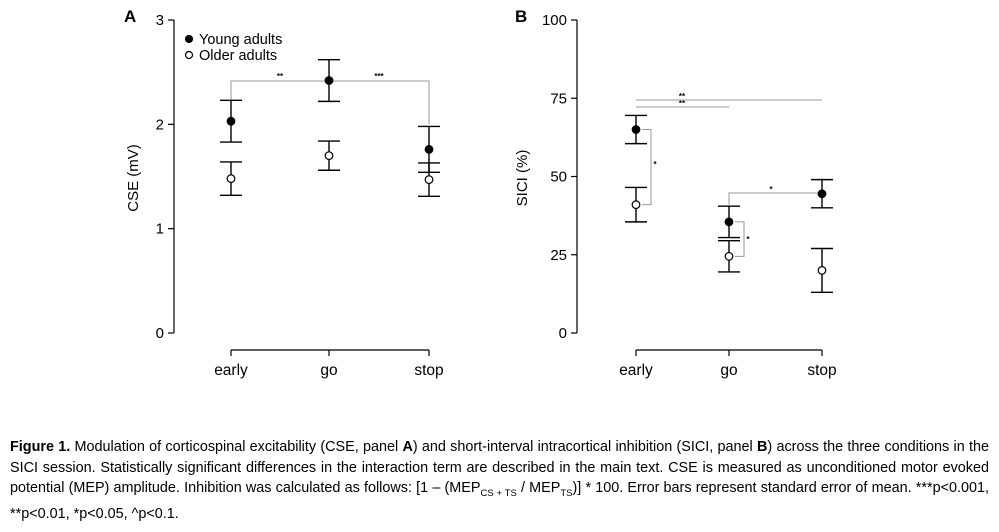 This screenshot has width=999, height=532. Describe the element at coordinates (160, 229) in the screenshot. I see `y-tick-label: 1` at that location.